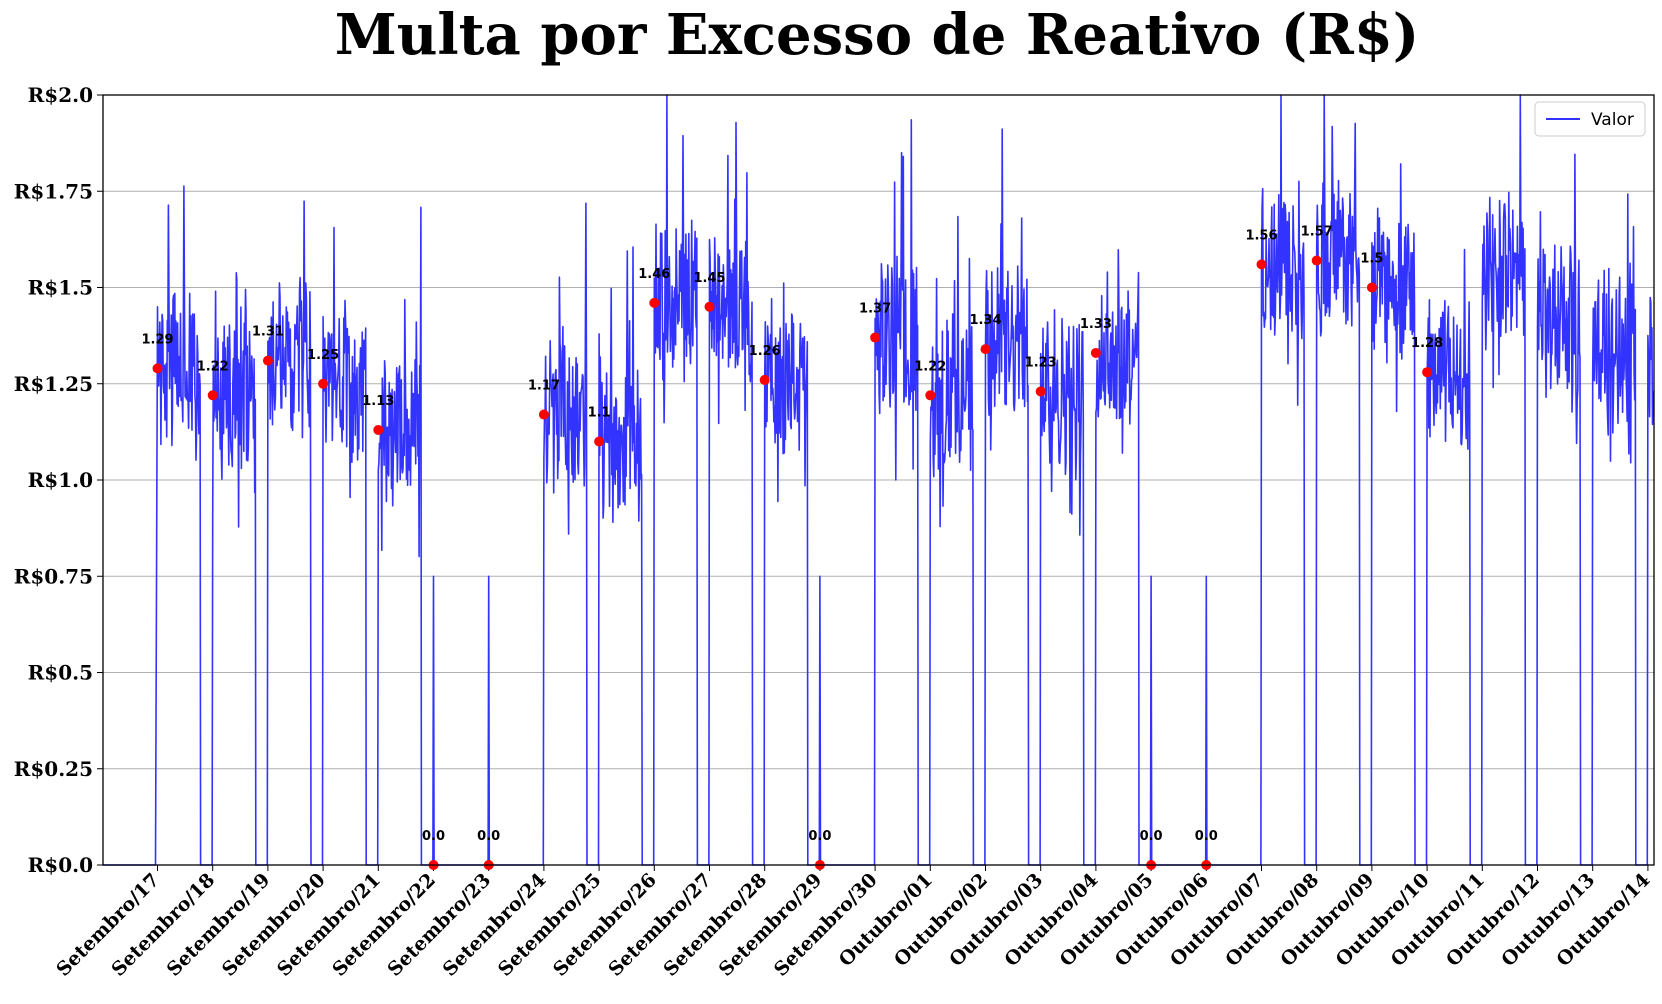 The height and width of the screenshot is (1004, 1662). I want to click on y-tick-label: R$0.5, so click(60, 673).